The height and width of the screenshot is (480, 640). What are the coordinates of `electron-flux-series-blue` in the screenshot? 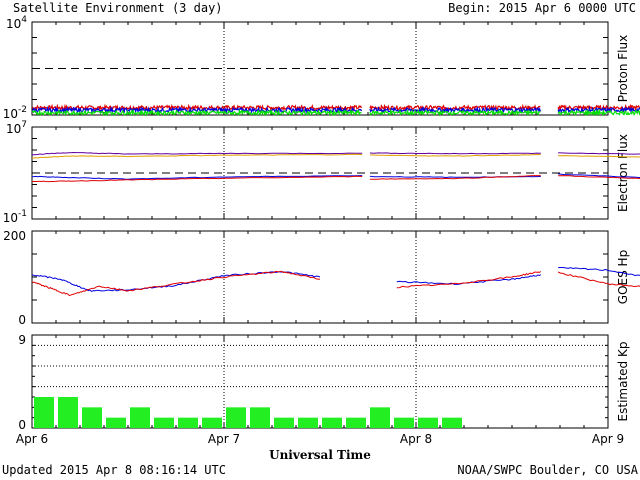 It's located at (599, 176).